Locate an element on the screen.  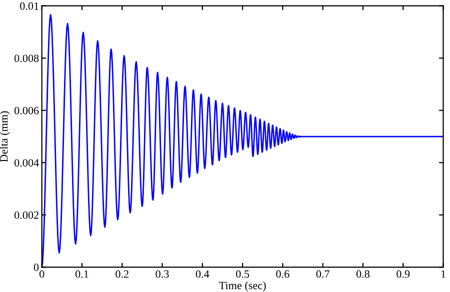
x-tick-label: 0.9 is located at coordinates (403, 274).